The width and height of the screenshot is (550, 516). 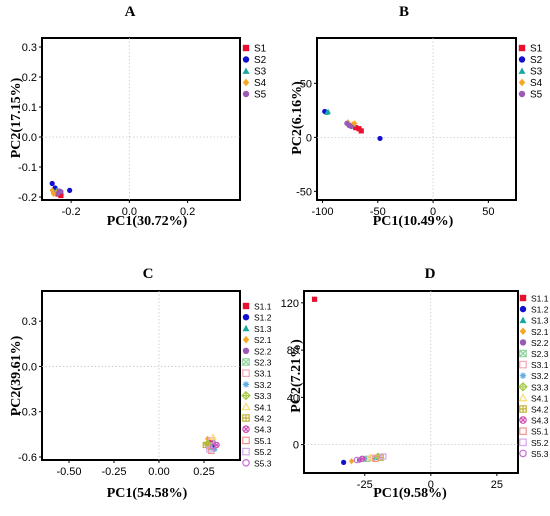 What do you see at coordinates (433, 212) in the screenshot?
I see `x-tick-label: 0` at bounding box center [433, 212].